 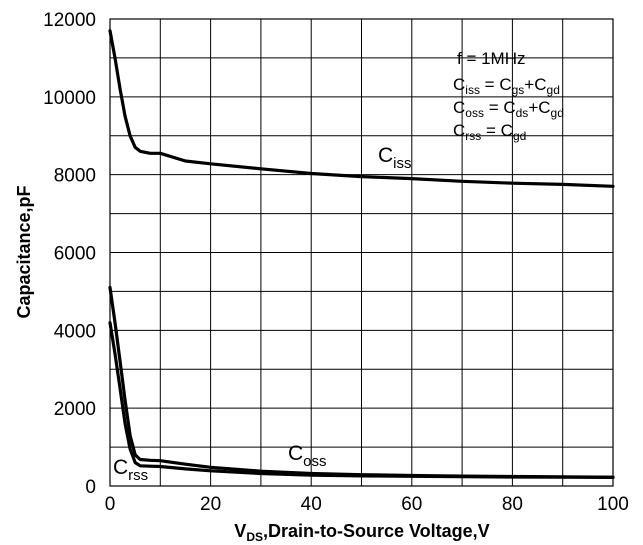 What do you see at coordinates (474, 113) in the screenshot?
I see `ann-coss-a-sub: oss` at bounding box center [474, 113].